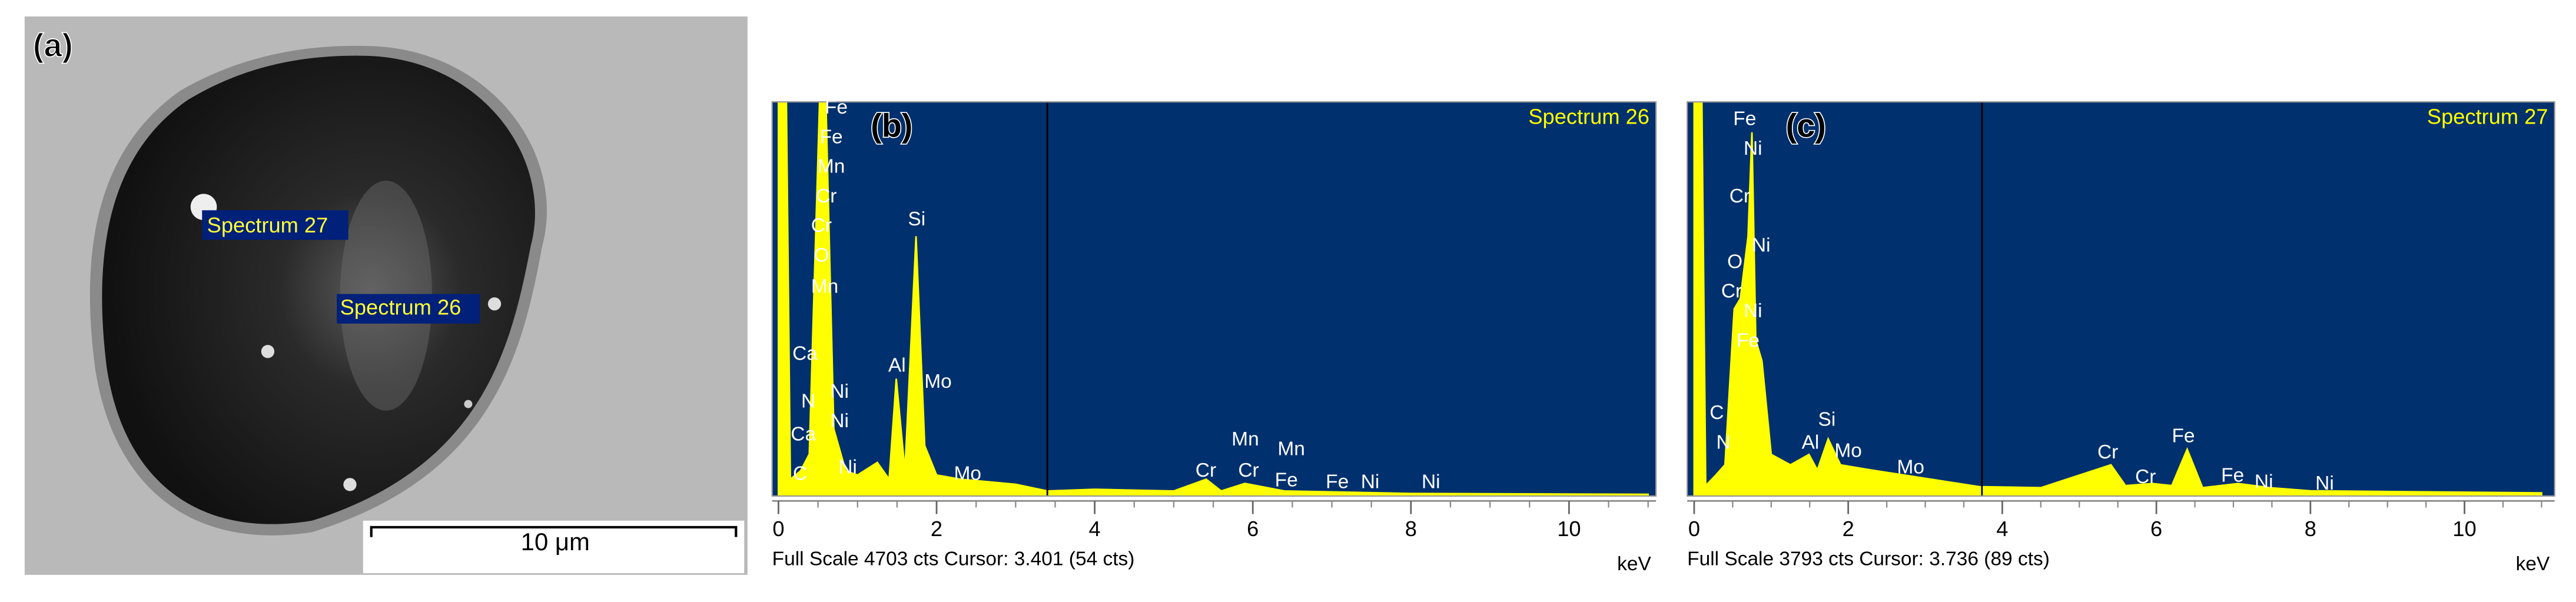 The width and height of the screenshot is (2576, 602). What do you see at coordinates (2487, 117) in the screenshot?
I see `spectrum-title: Spectrum 27` at bounding box center [2487, 117].